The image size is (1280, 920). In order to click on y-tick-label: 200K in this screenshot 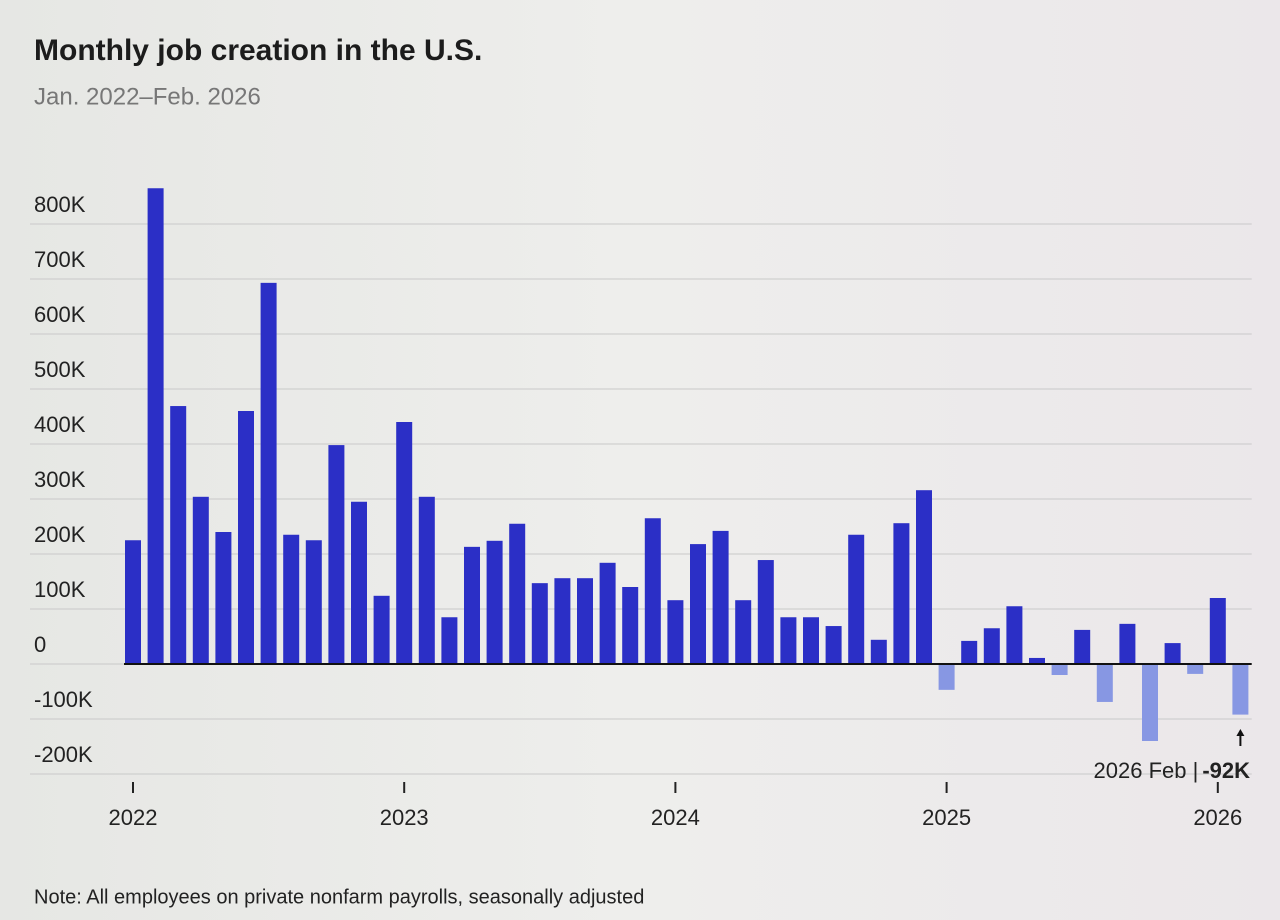, I will do `click(60, 534)`.